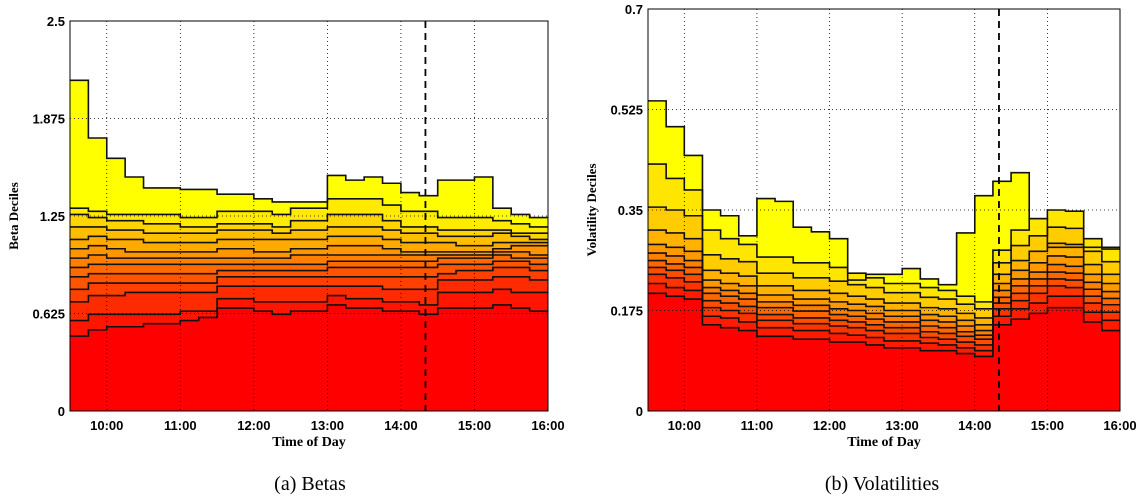  I want to click on y-tick-label: 0.625, so click(48, 314).